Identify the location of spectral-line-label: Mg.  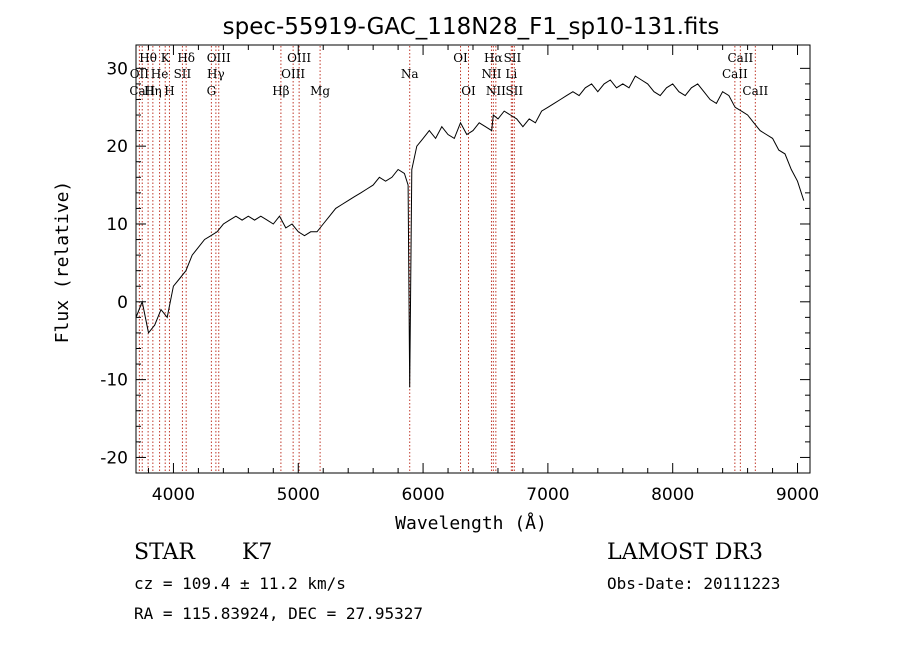
(320, 91).